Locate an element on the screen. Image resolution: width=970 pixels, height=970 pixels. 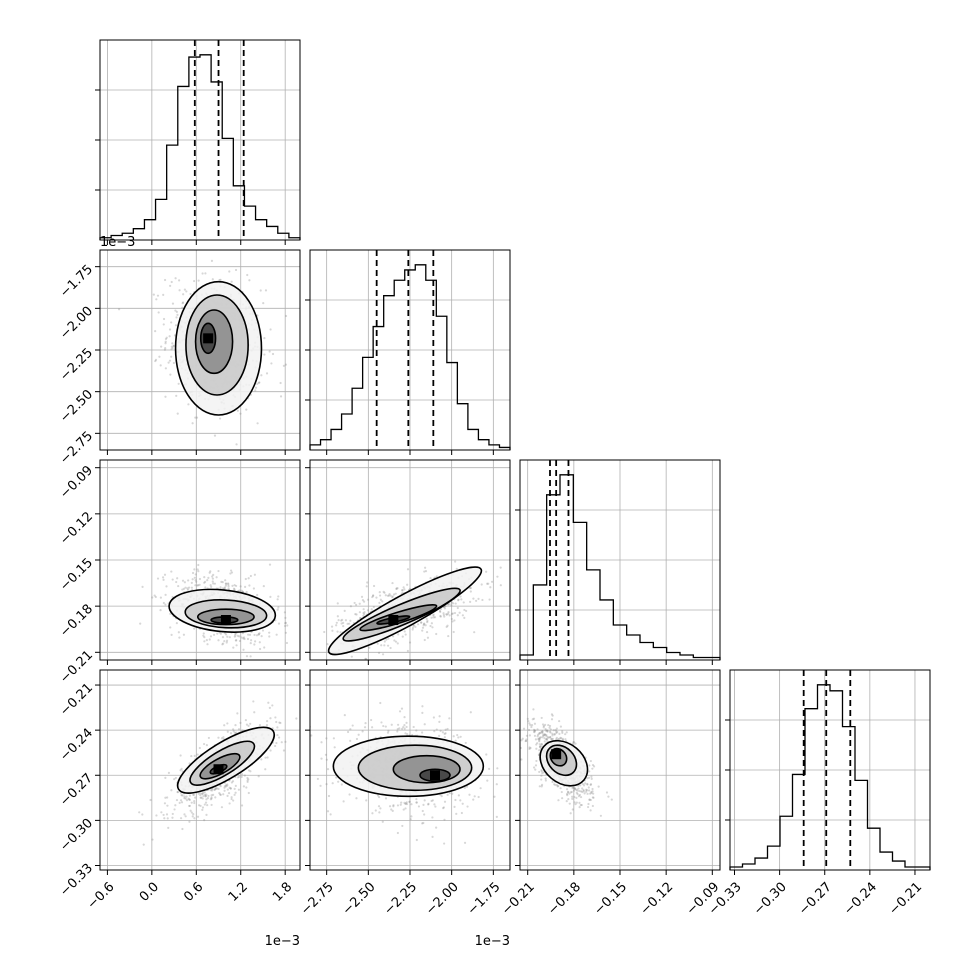
x-tick-label: −0.24 is located at coordinates (860, 899).